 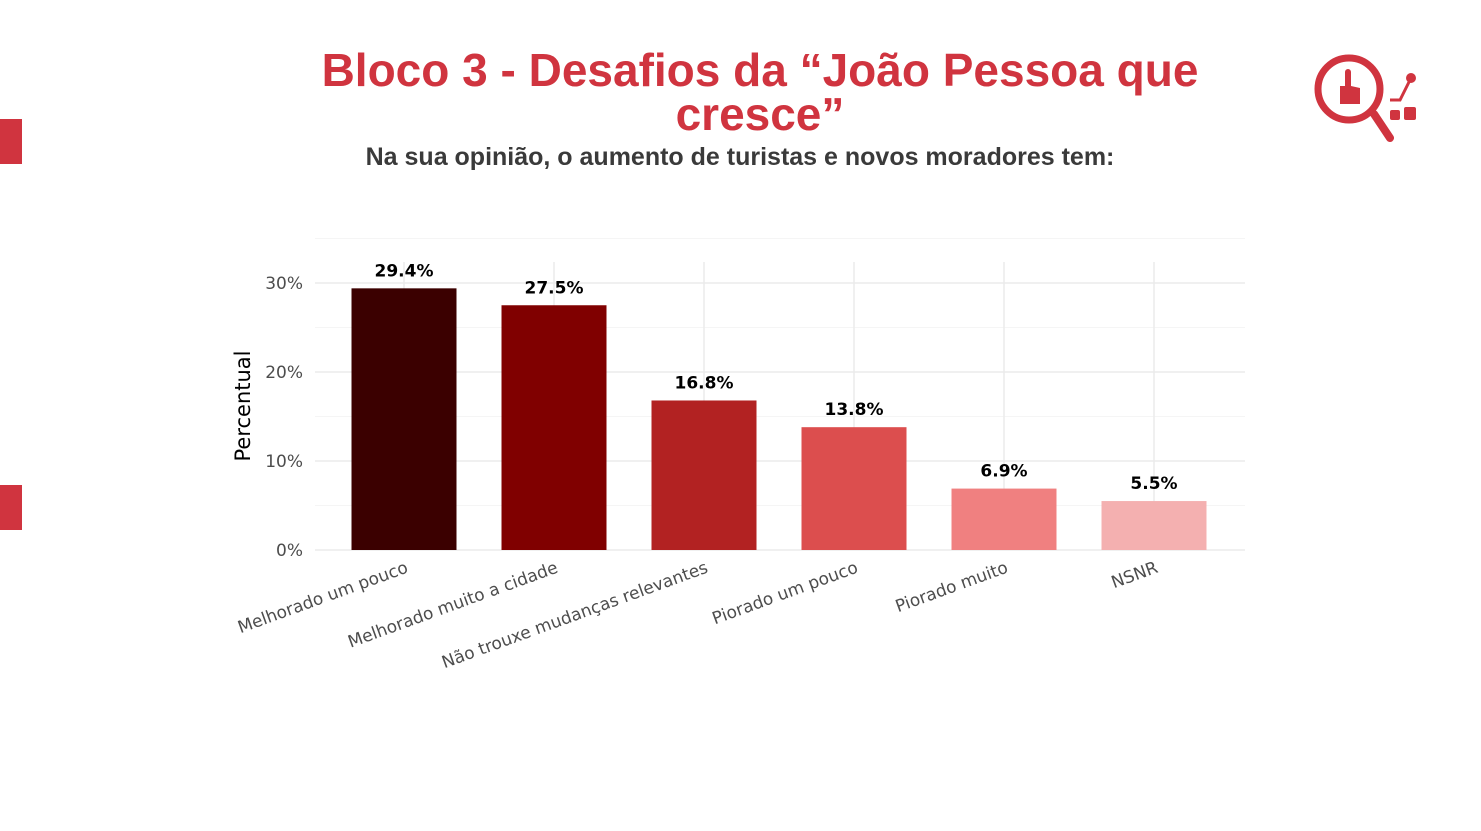 What do you see at coordinates (704, 383) in the screenshot?
I see `data-label: 16.8%` at bounding box center [704, 383].